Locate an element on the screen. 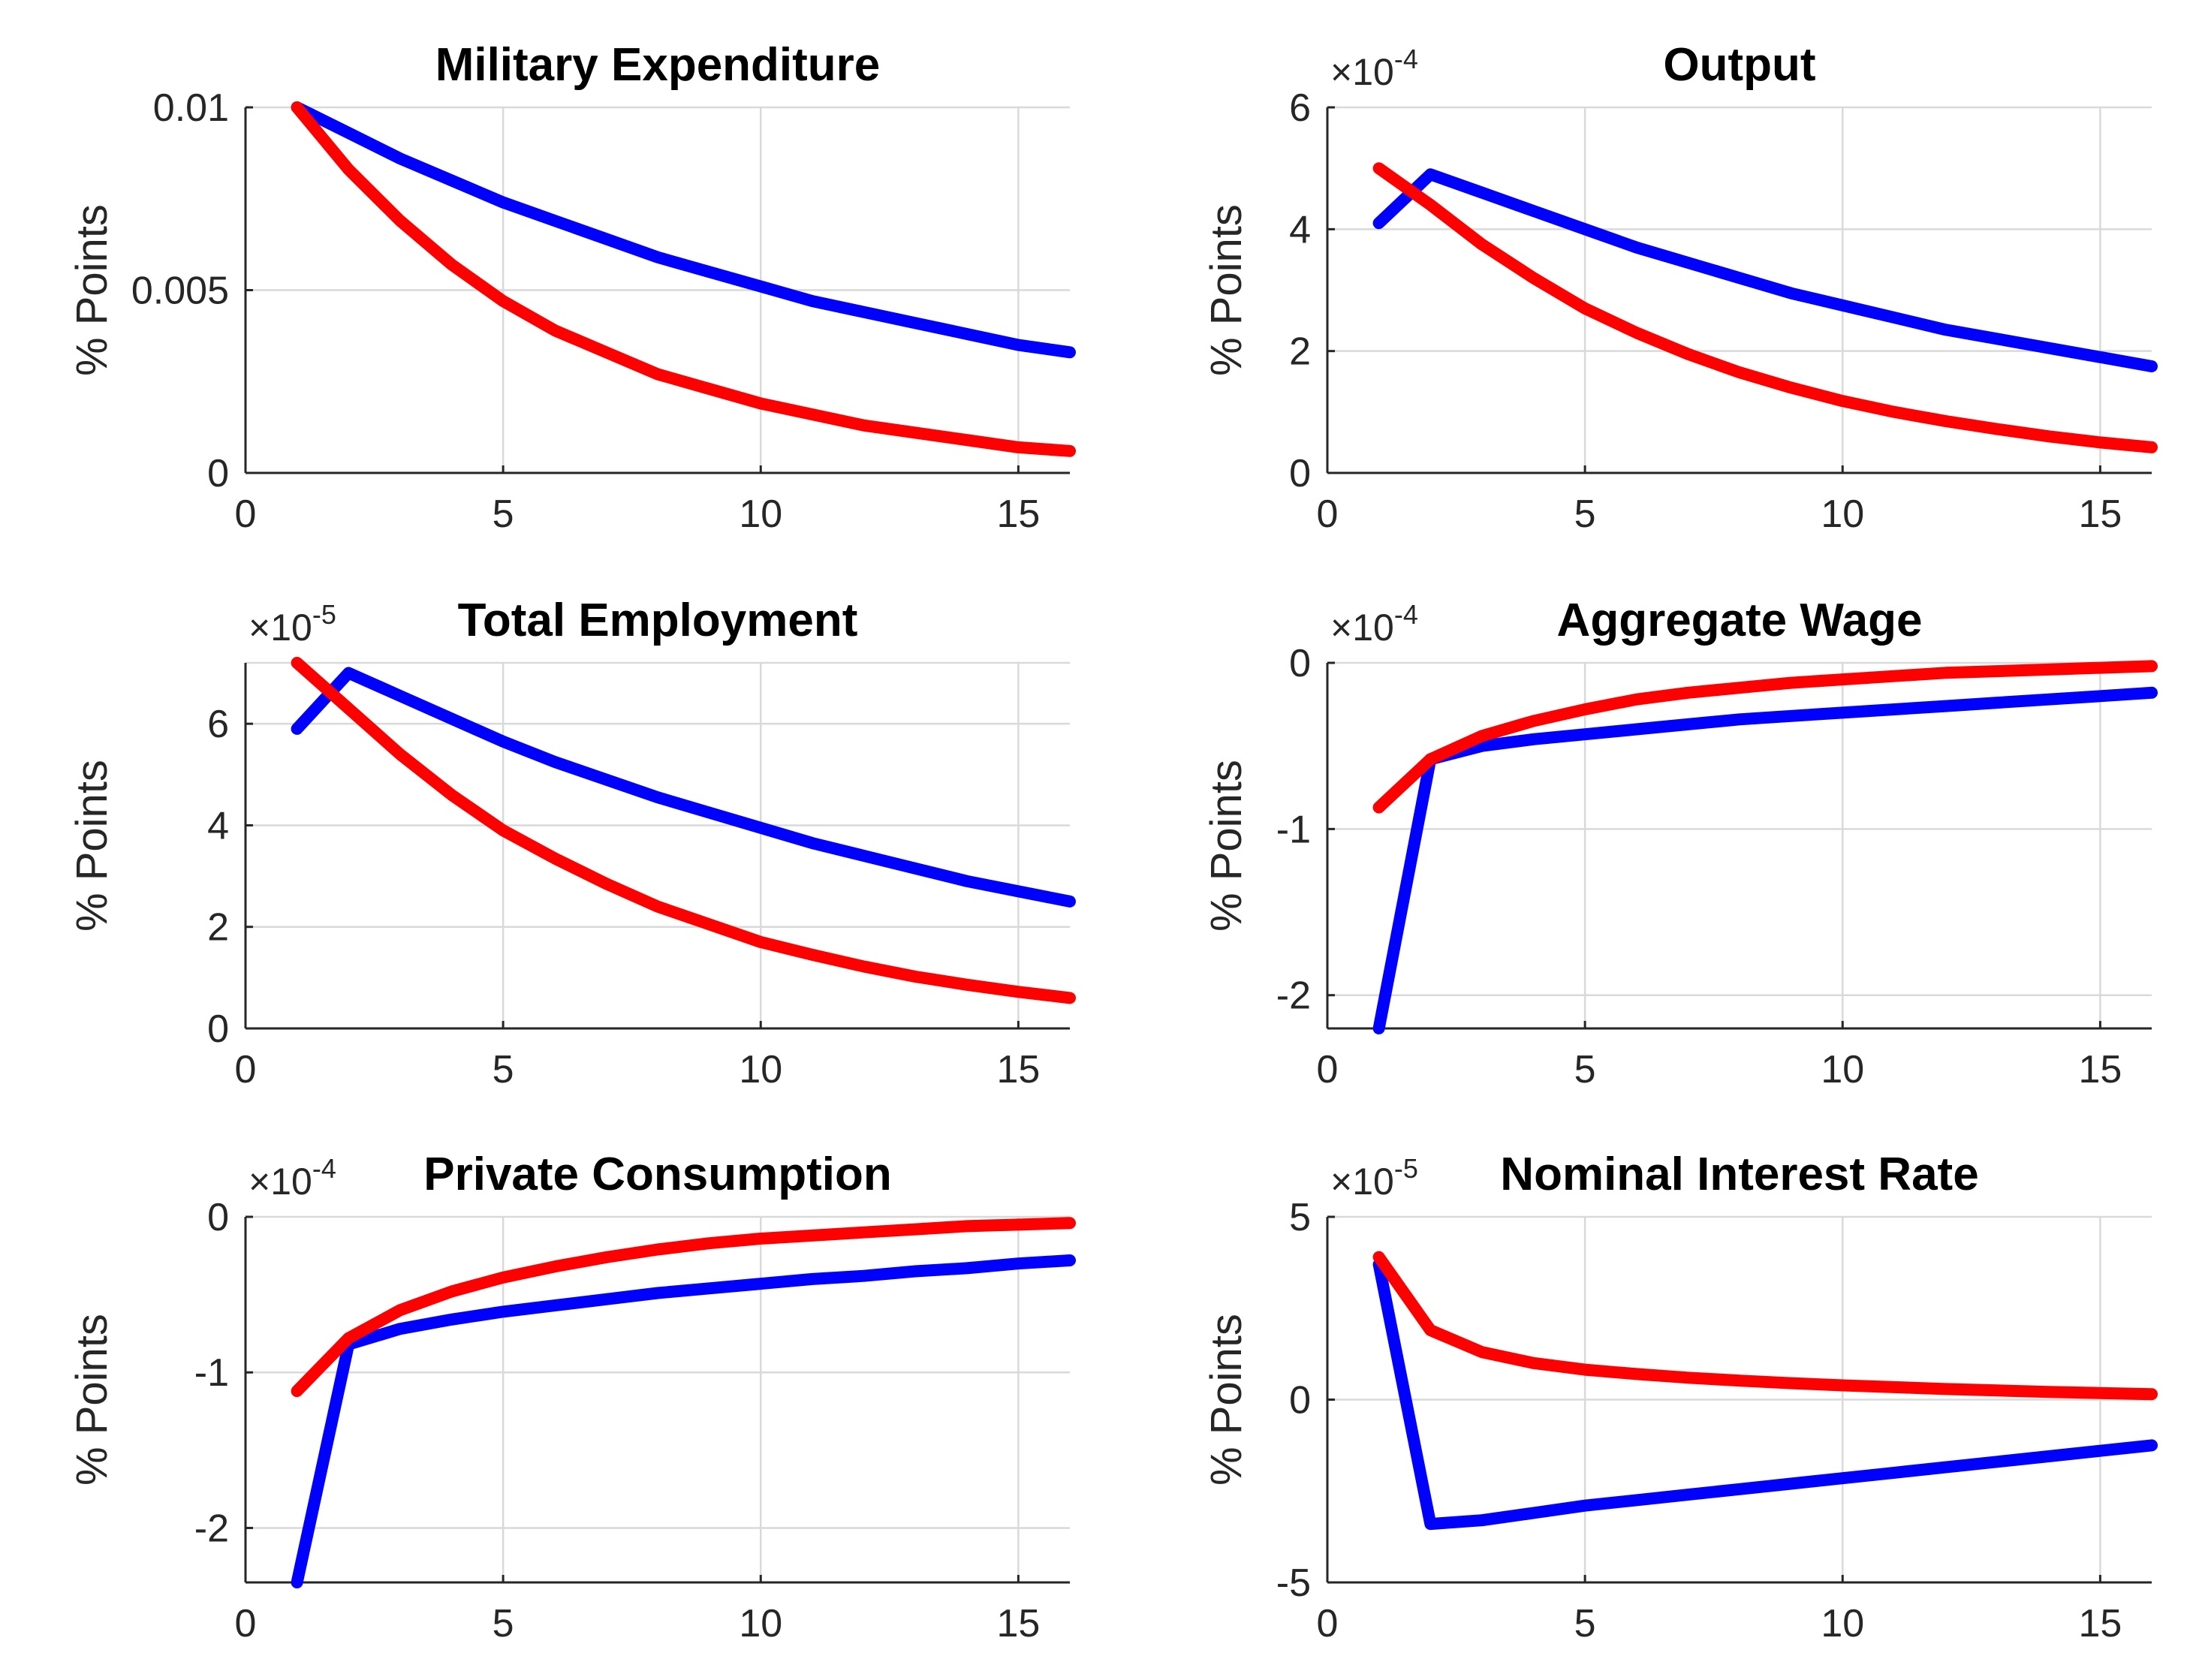 The width and height of the screenshot is (2187, 1680). chart-title: Aggregate Wage is located at coordinates (1740, 620).